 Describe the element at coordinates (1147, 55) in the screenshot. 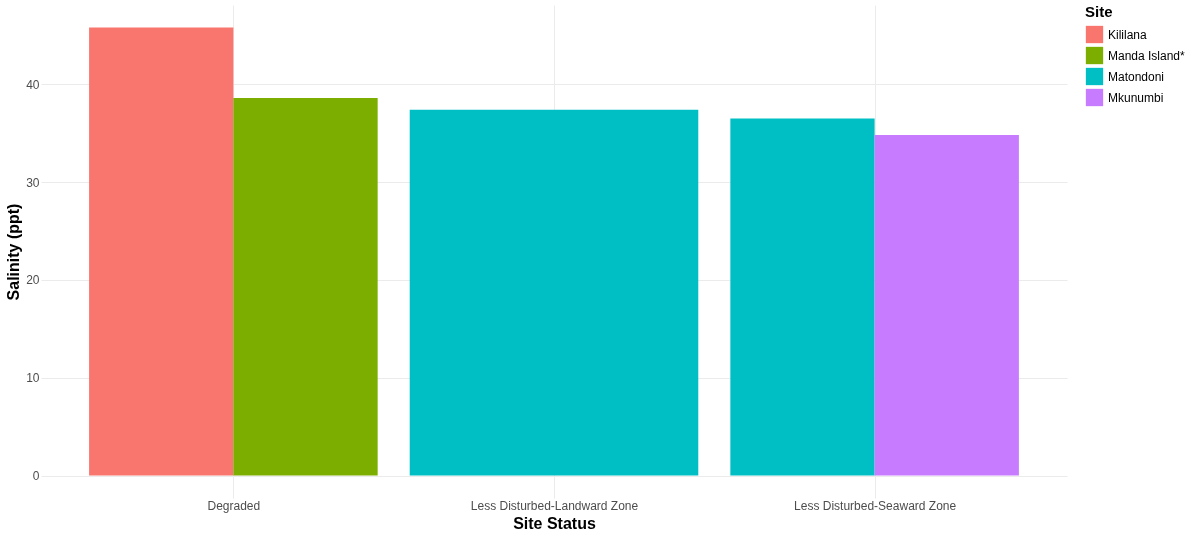

I see `legend-label: Manda Island*` at that location.